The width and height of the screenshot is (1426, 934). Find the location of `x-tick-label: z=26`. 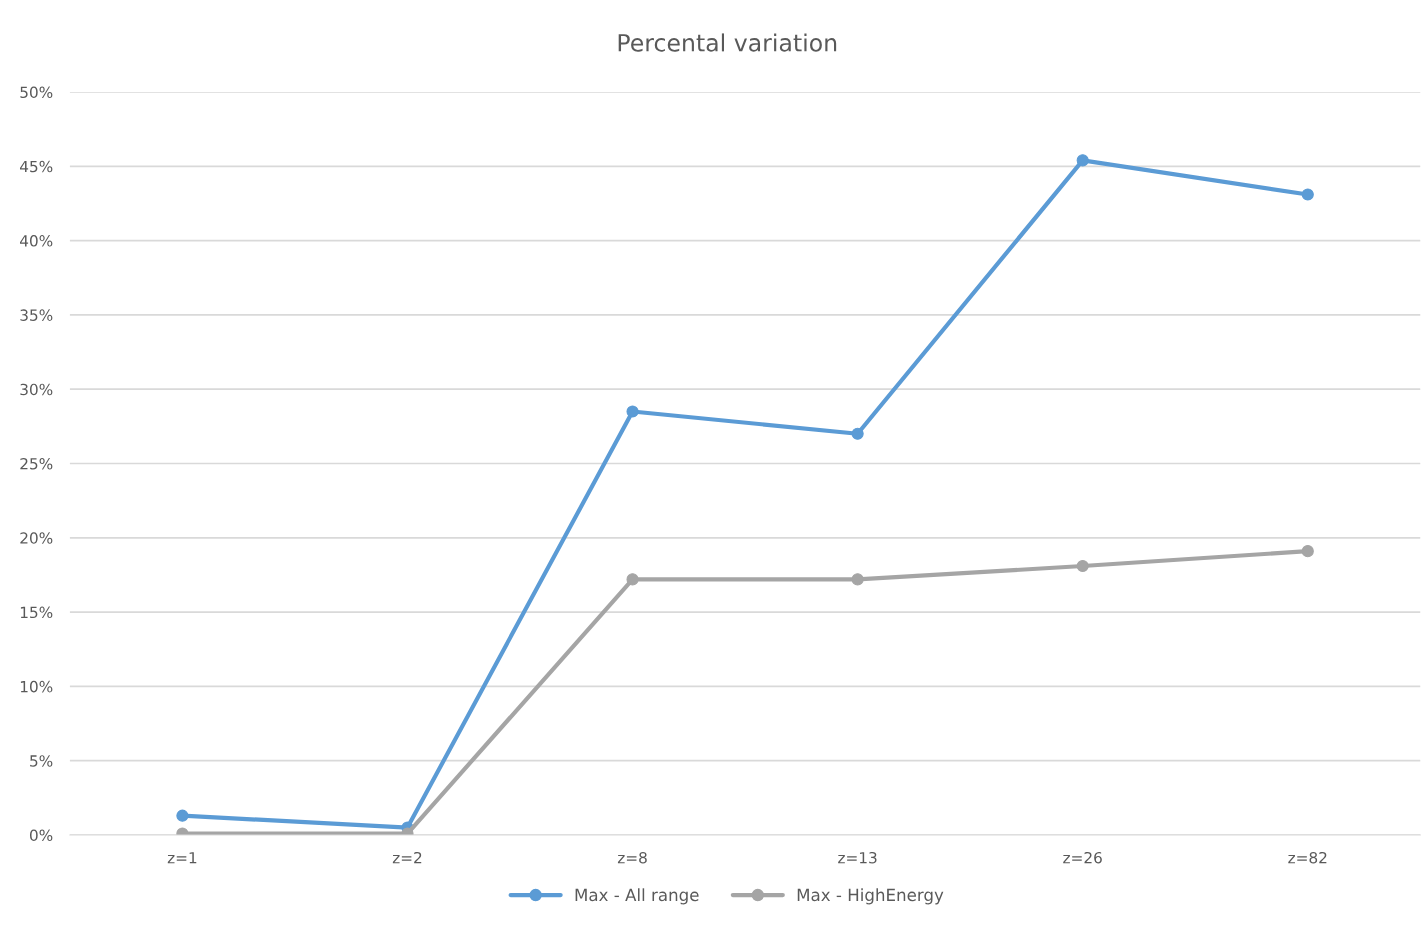

x-tick-label: z=26 is located at coordinates (1082, 857).